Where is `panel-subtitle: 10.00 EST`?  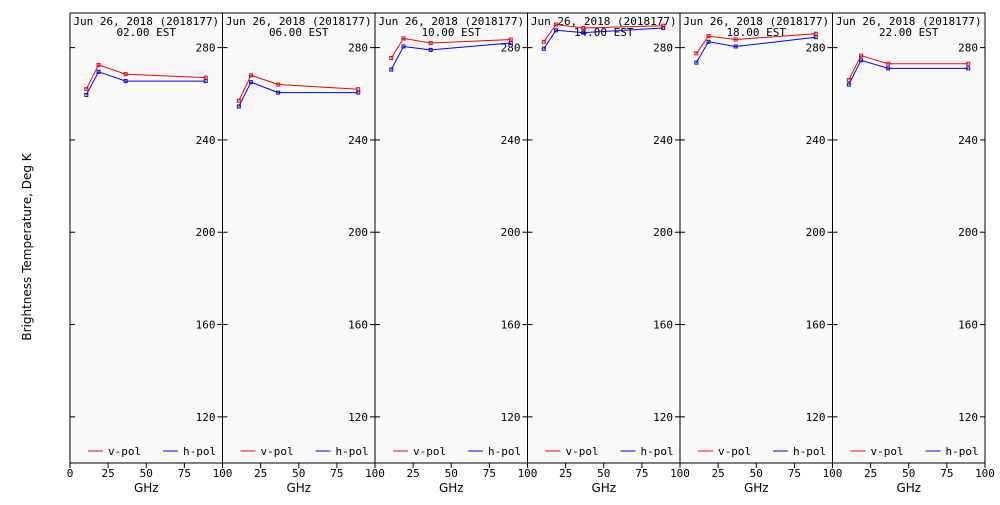 panel-subtitle: 10.00 EST is located at coordinates (451, 32).